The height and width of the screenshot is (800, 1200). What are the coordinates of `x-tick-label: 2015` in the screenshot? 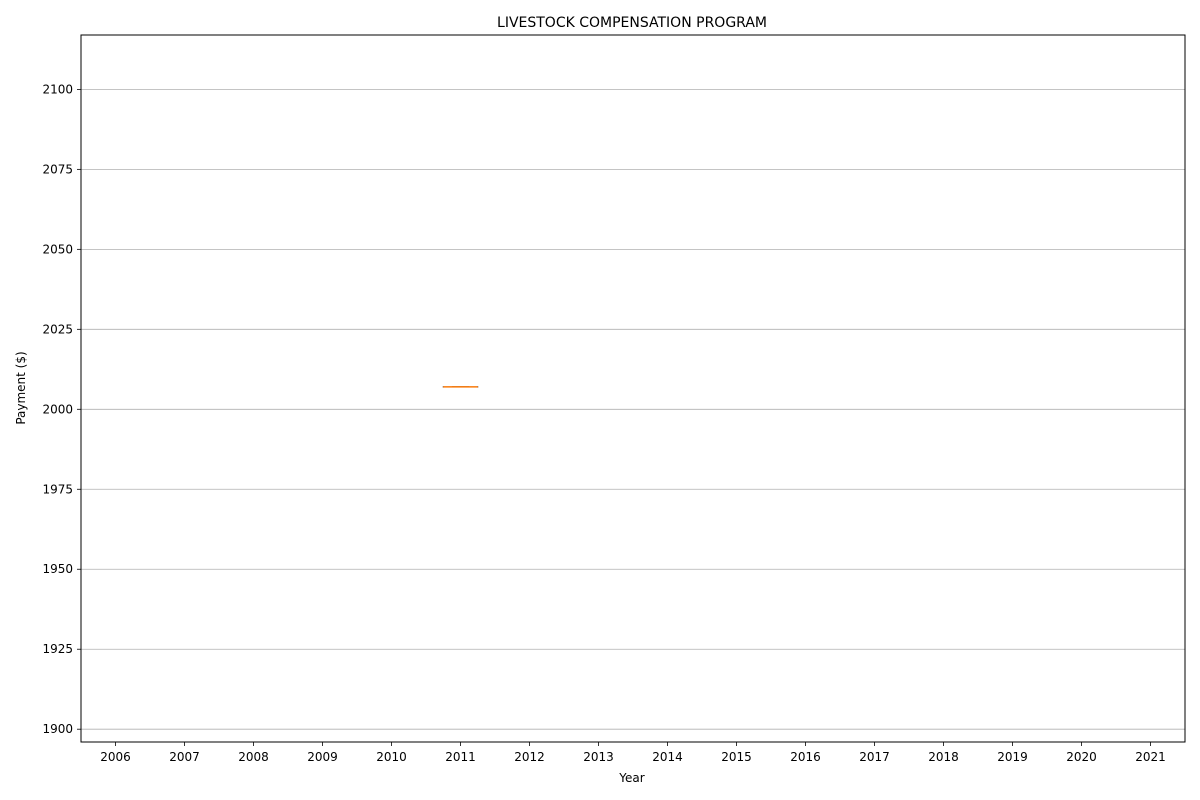 It's located at (736, 757).